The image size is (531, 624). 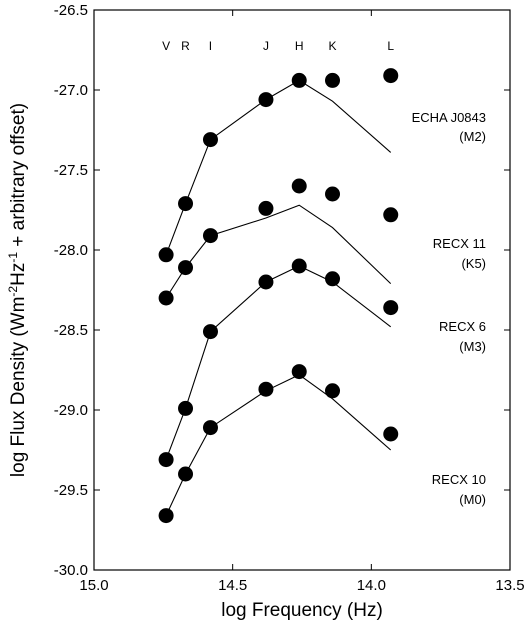 I want to click on series-label-spectral-type: (K5), so click(x=473, y=263).